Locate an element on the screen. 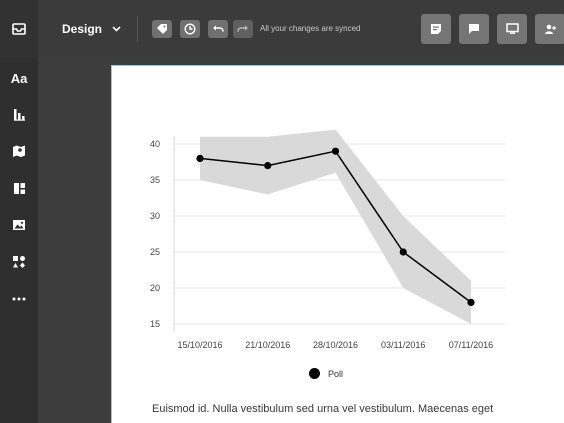 Image resolution: width=564 pixels, height=423 pixels. chart-legend: Poll is located at coordinates (326, 373).